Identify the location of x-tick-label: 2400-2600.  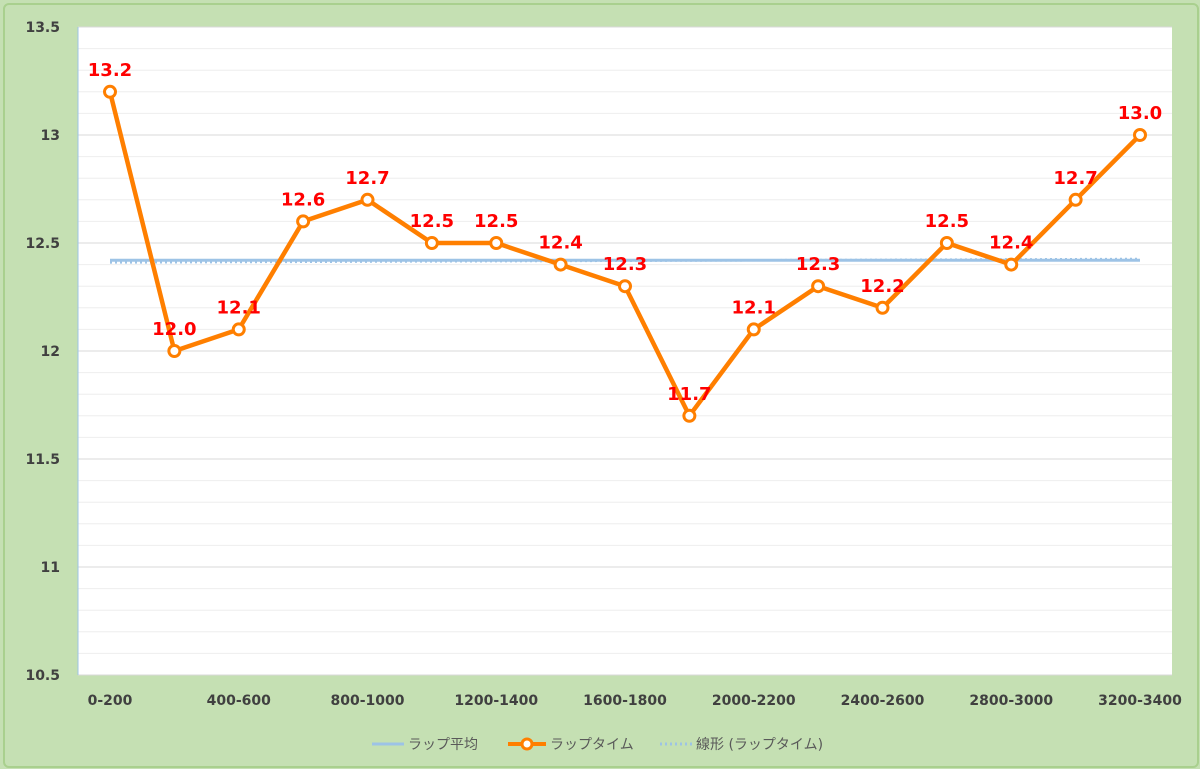
(883, 701).